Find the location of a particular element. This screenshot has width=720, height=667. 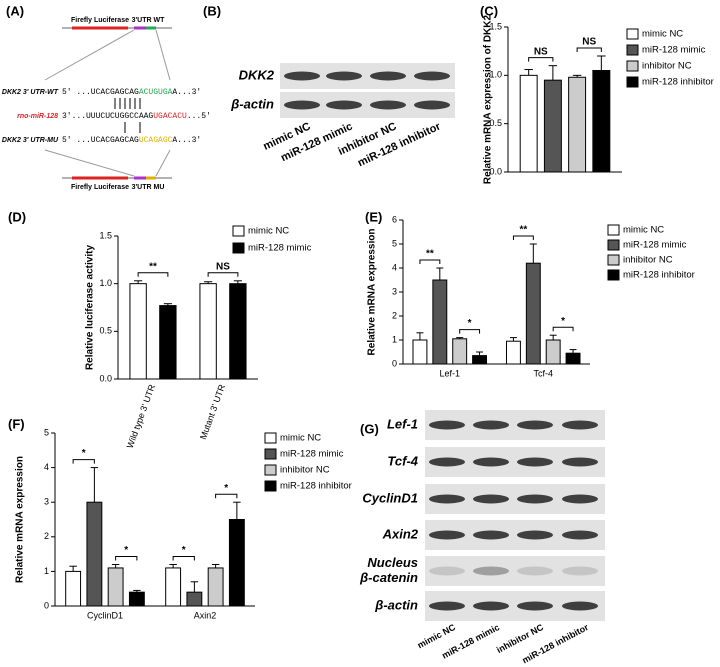

zoom-line is located at coordinates (89, 55).